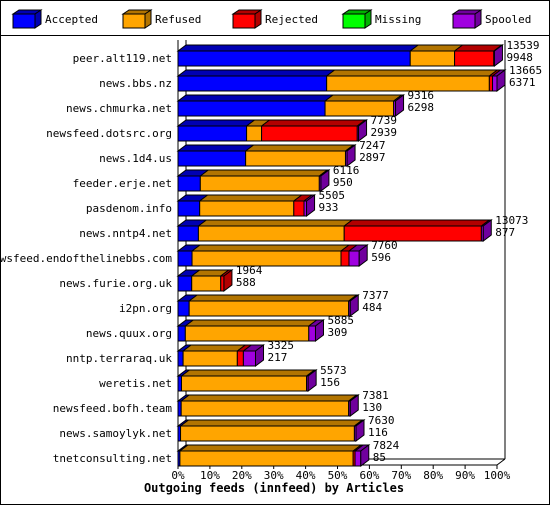 The height and width of the screenshot is (509, 550). Describe the element at coordinates (249, 270) in the screenshot. I see `offered-label: 1964` at that location.